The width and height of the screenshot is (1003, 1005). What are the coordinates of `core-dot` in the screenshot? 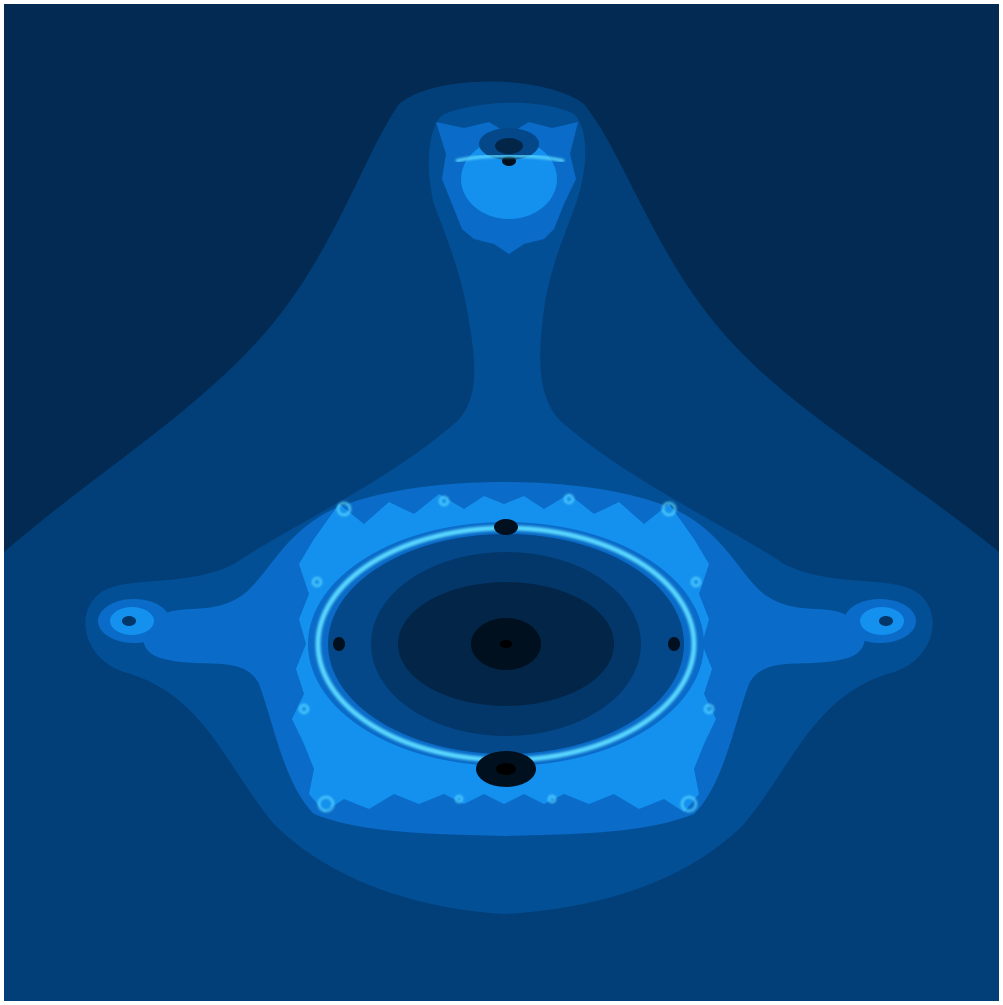 It's located at (506, 644).